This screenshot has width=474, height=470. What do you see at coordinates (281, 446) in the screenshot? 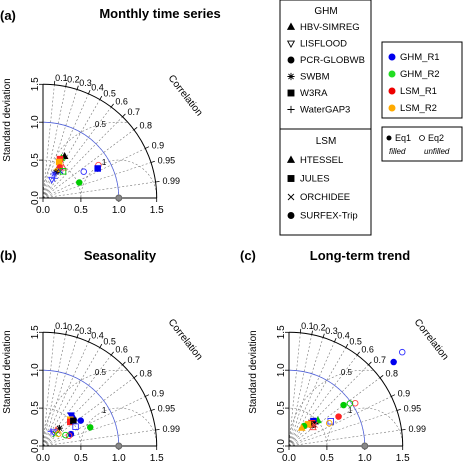
I see `y-tick-label: 0.0` at bounding box center [281, 446].